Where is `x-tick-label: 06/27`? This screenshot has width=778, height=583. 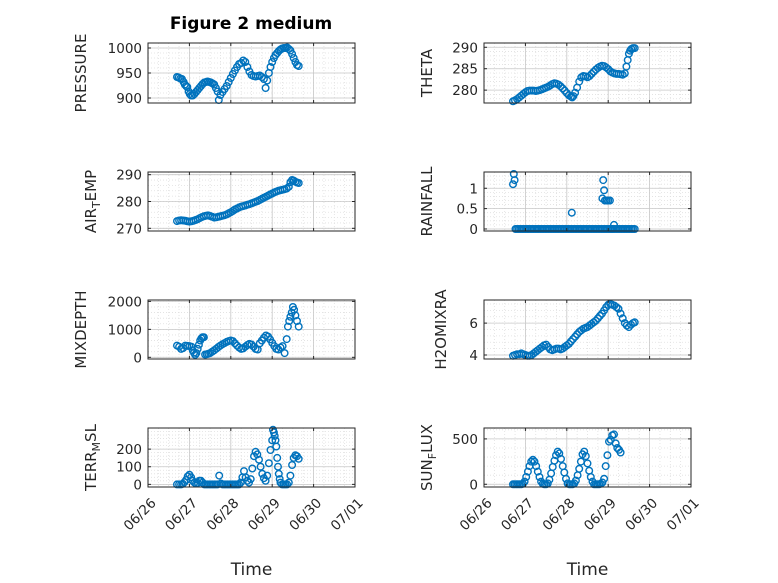 x-tick-label: 06/27 is located at coordinates (181, 514).